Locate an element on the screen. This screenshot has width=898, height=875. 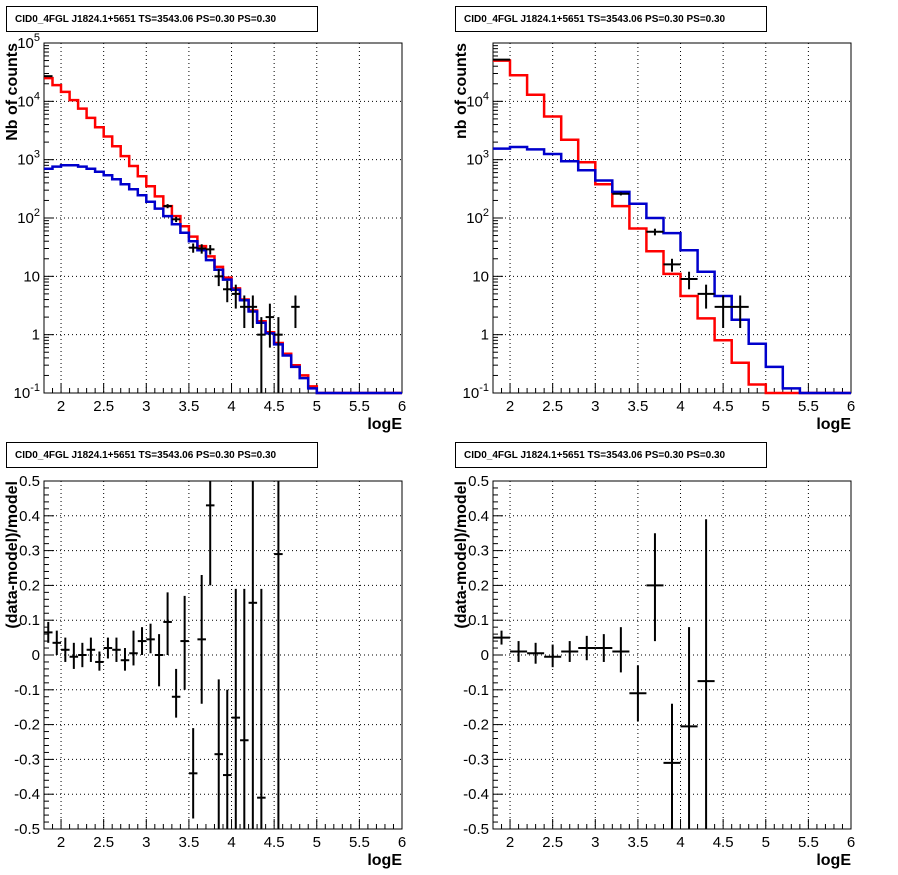
y-tick-label: 10⁴ is located at coordinates (477, 100).